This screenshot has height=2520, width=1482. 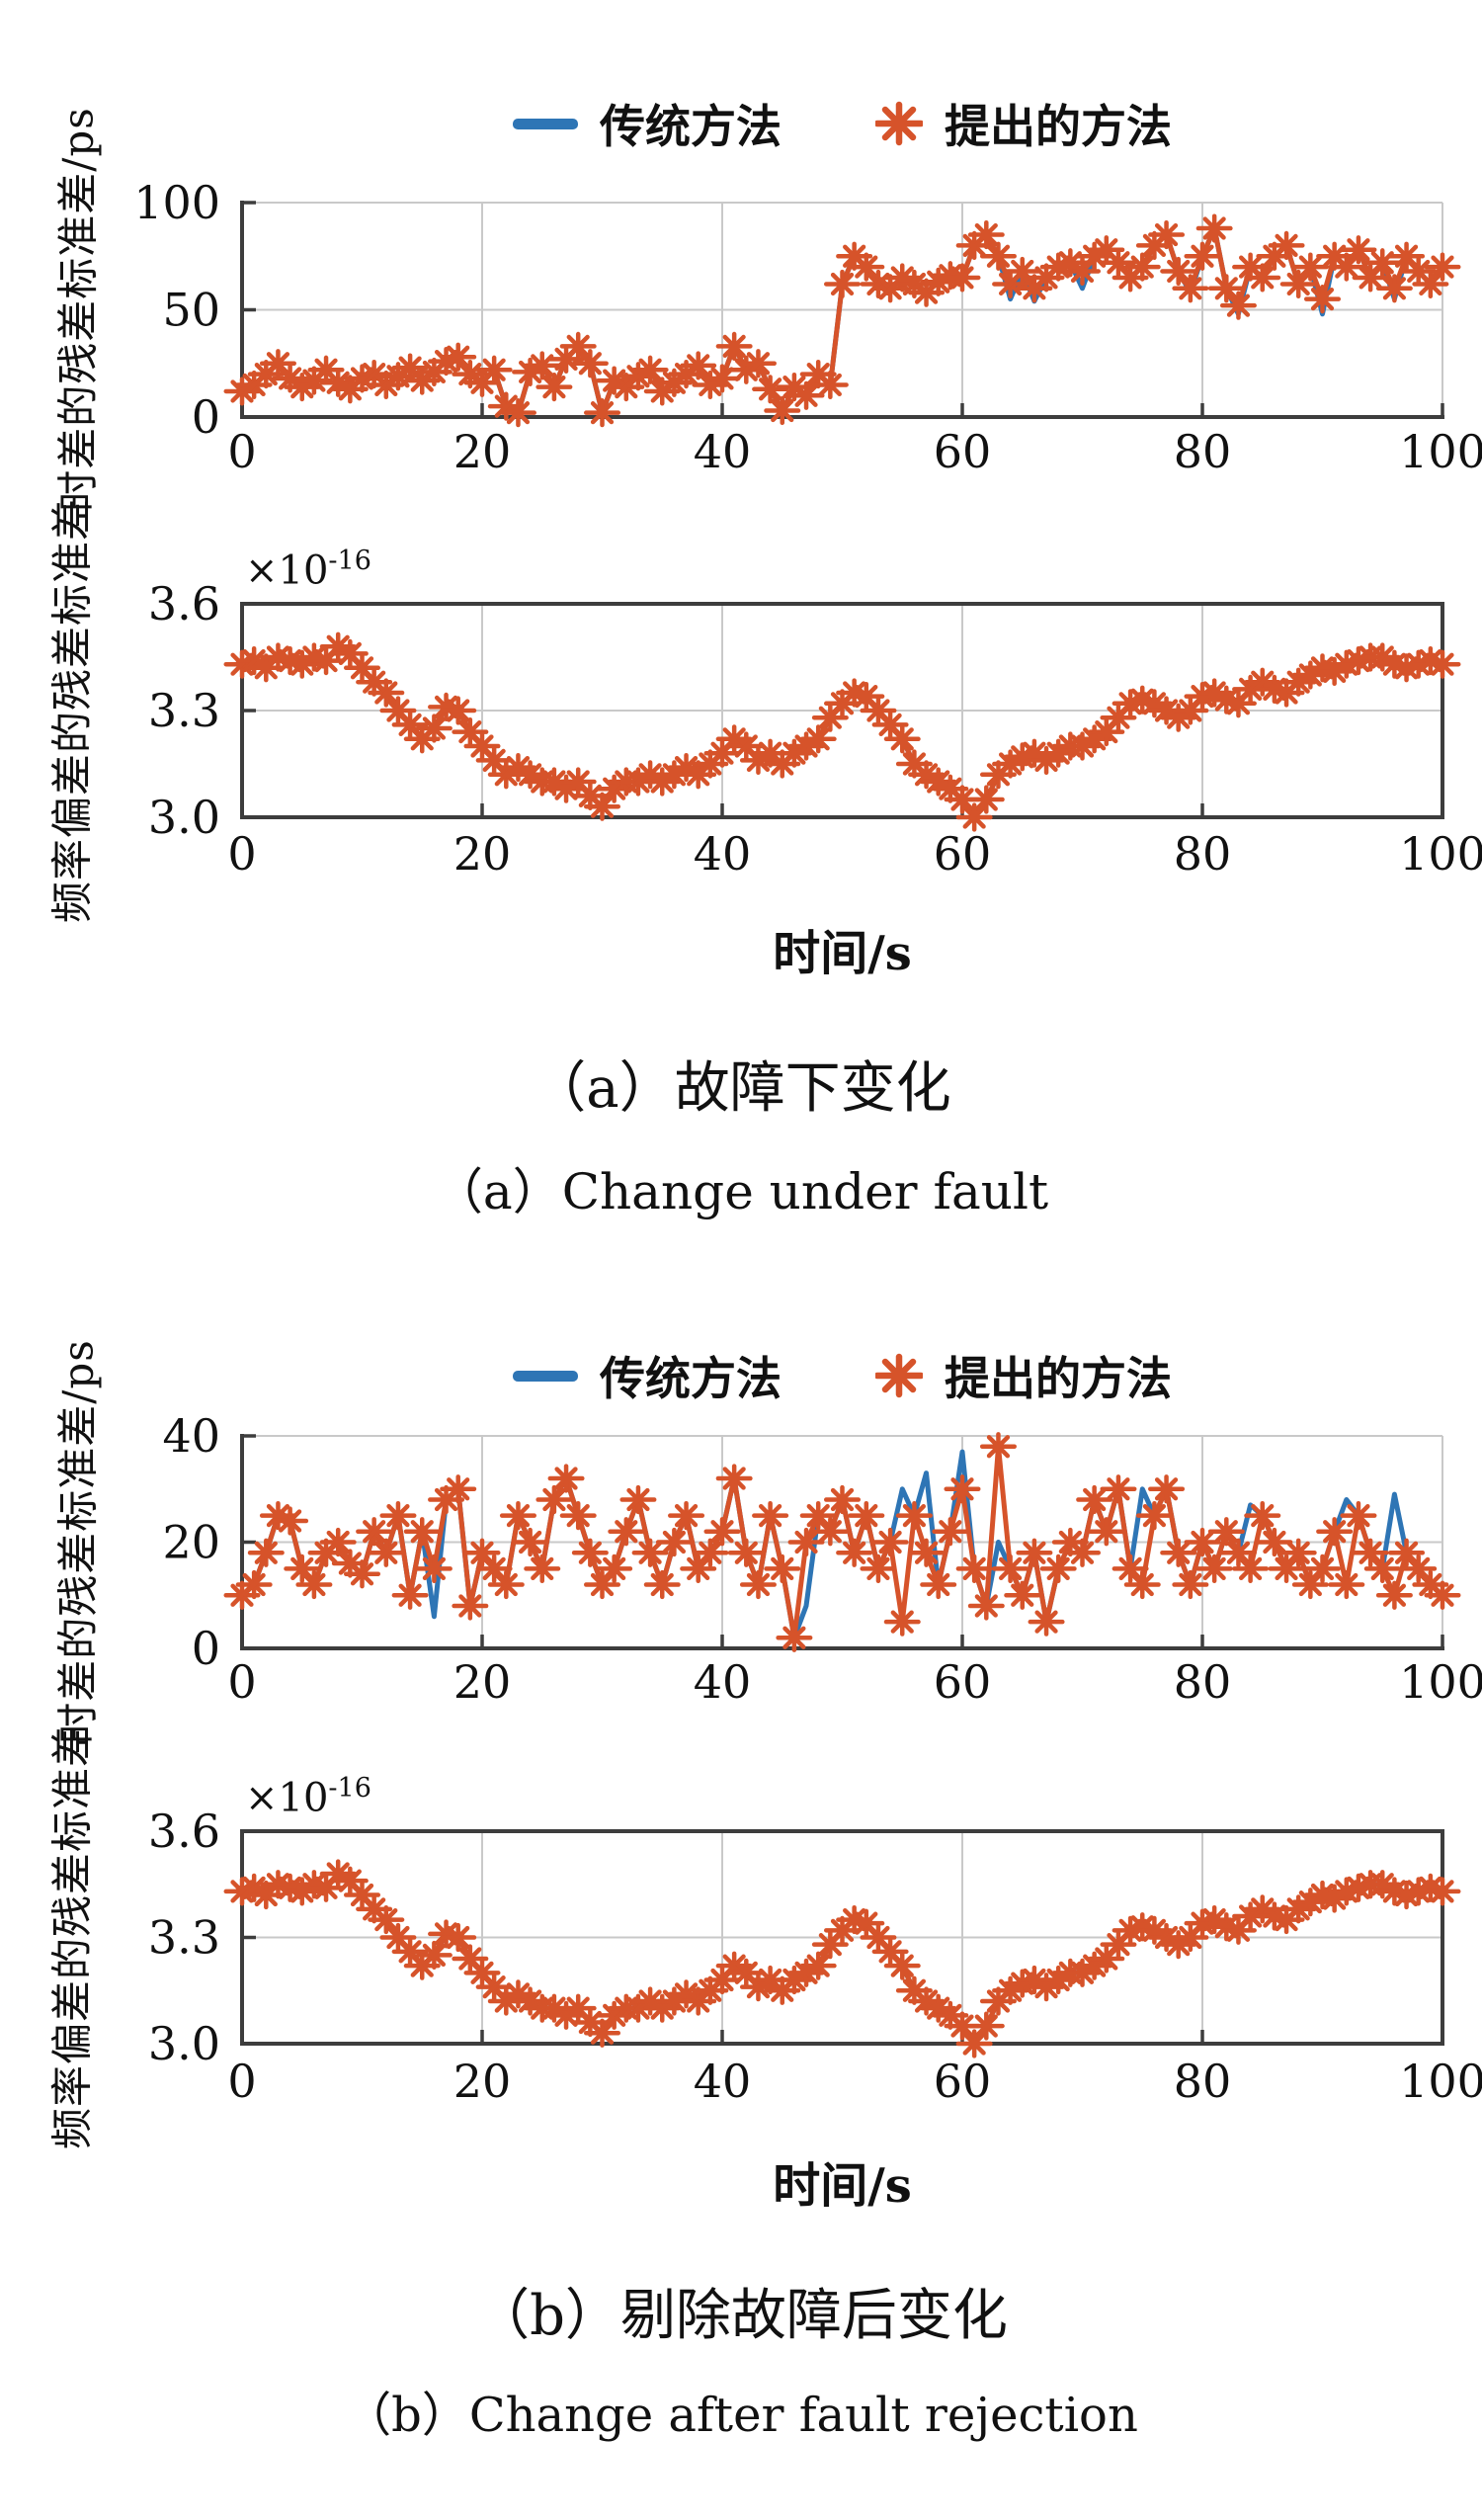 What do you see at coordinates (807, 327) in the screenshot?
I see `chart-a-time-residual: 0 50 100 0 20 40 60 80 100` at bounding box center [807, 327].